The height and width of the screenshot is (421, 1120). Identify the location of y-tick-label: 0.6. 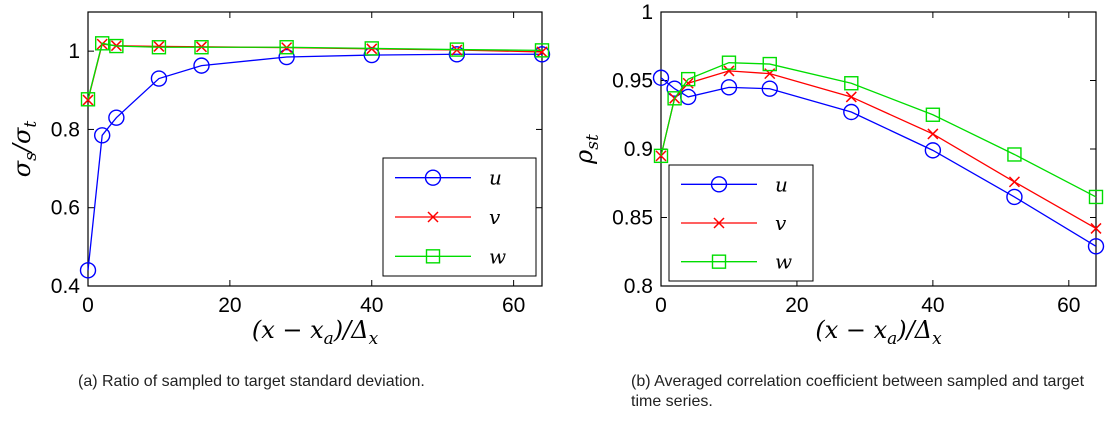
(65, 208).